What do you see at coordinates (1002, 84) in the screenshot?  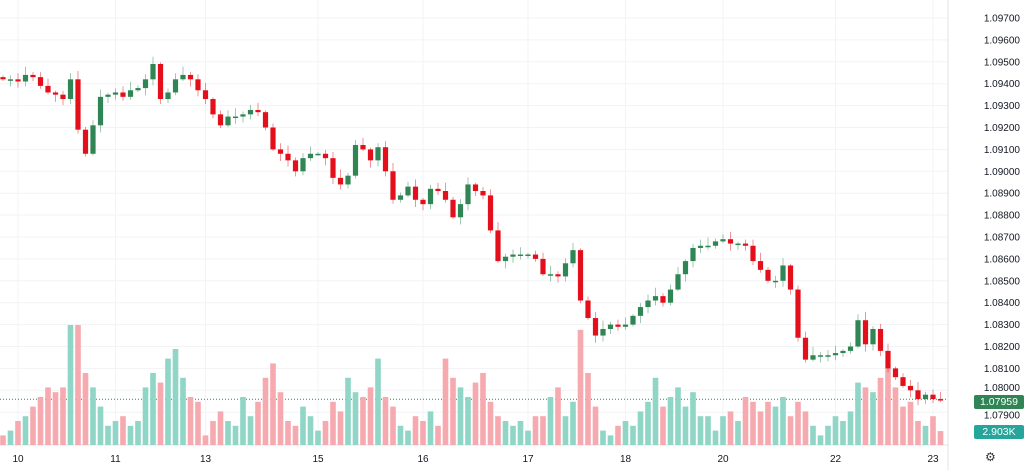 I see `y-tick-label: 1.09400` at bounding box center [1002, 84].